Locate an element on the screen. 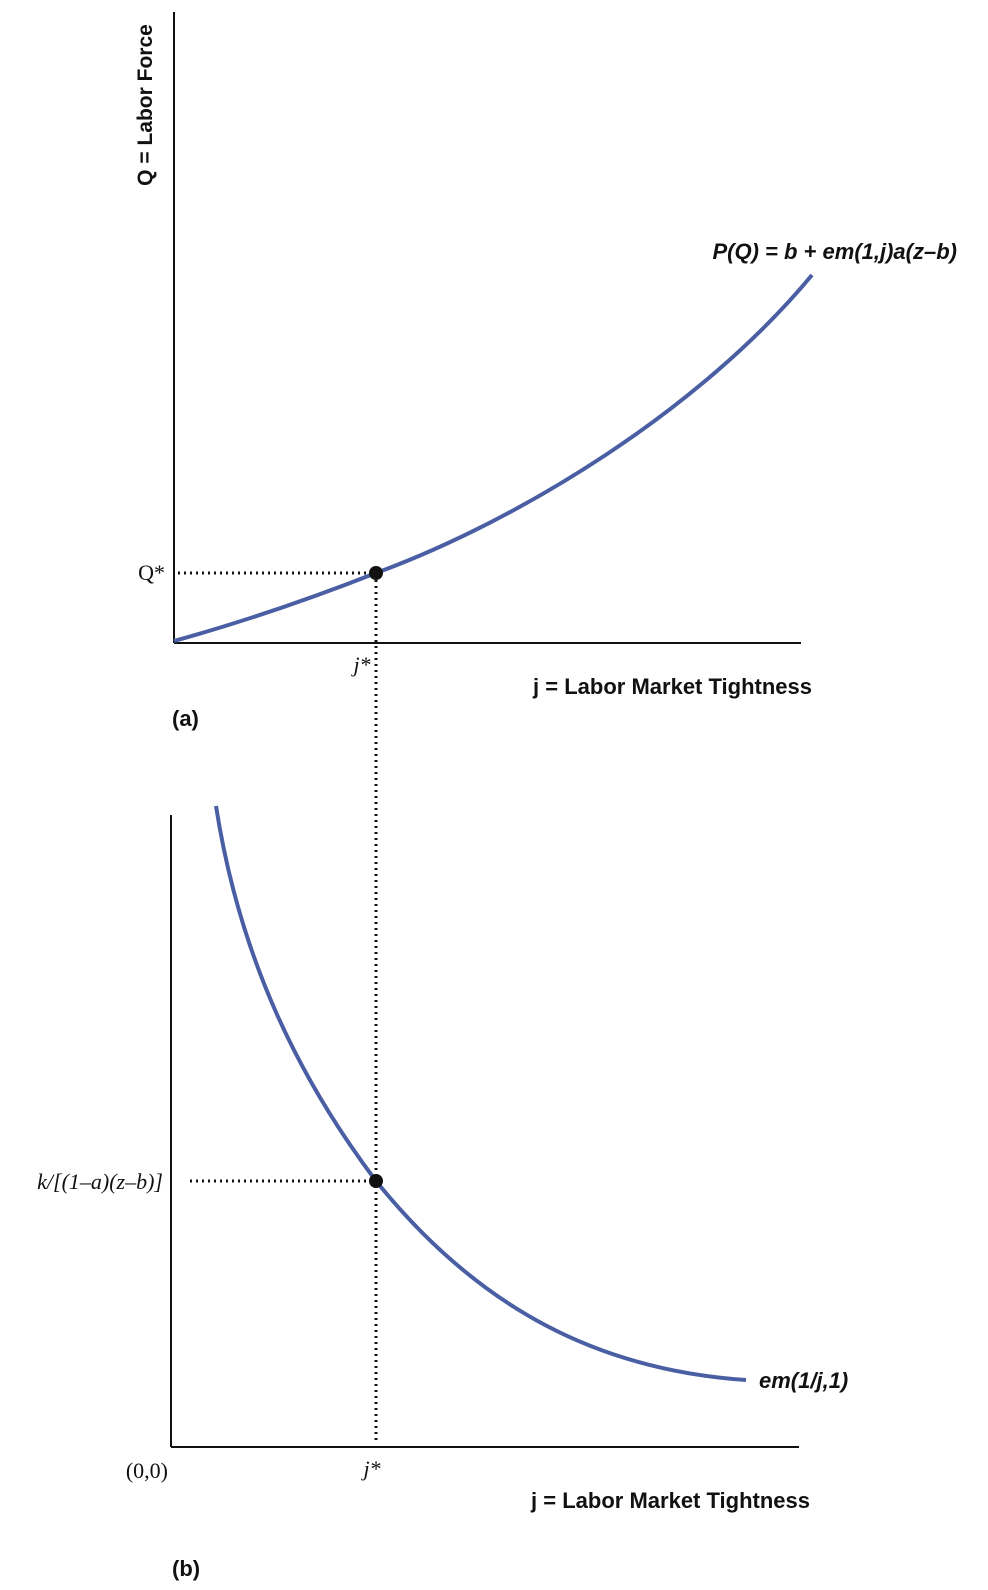  panel-a-q-star-label: Q* is located at coordinates (151, 572).